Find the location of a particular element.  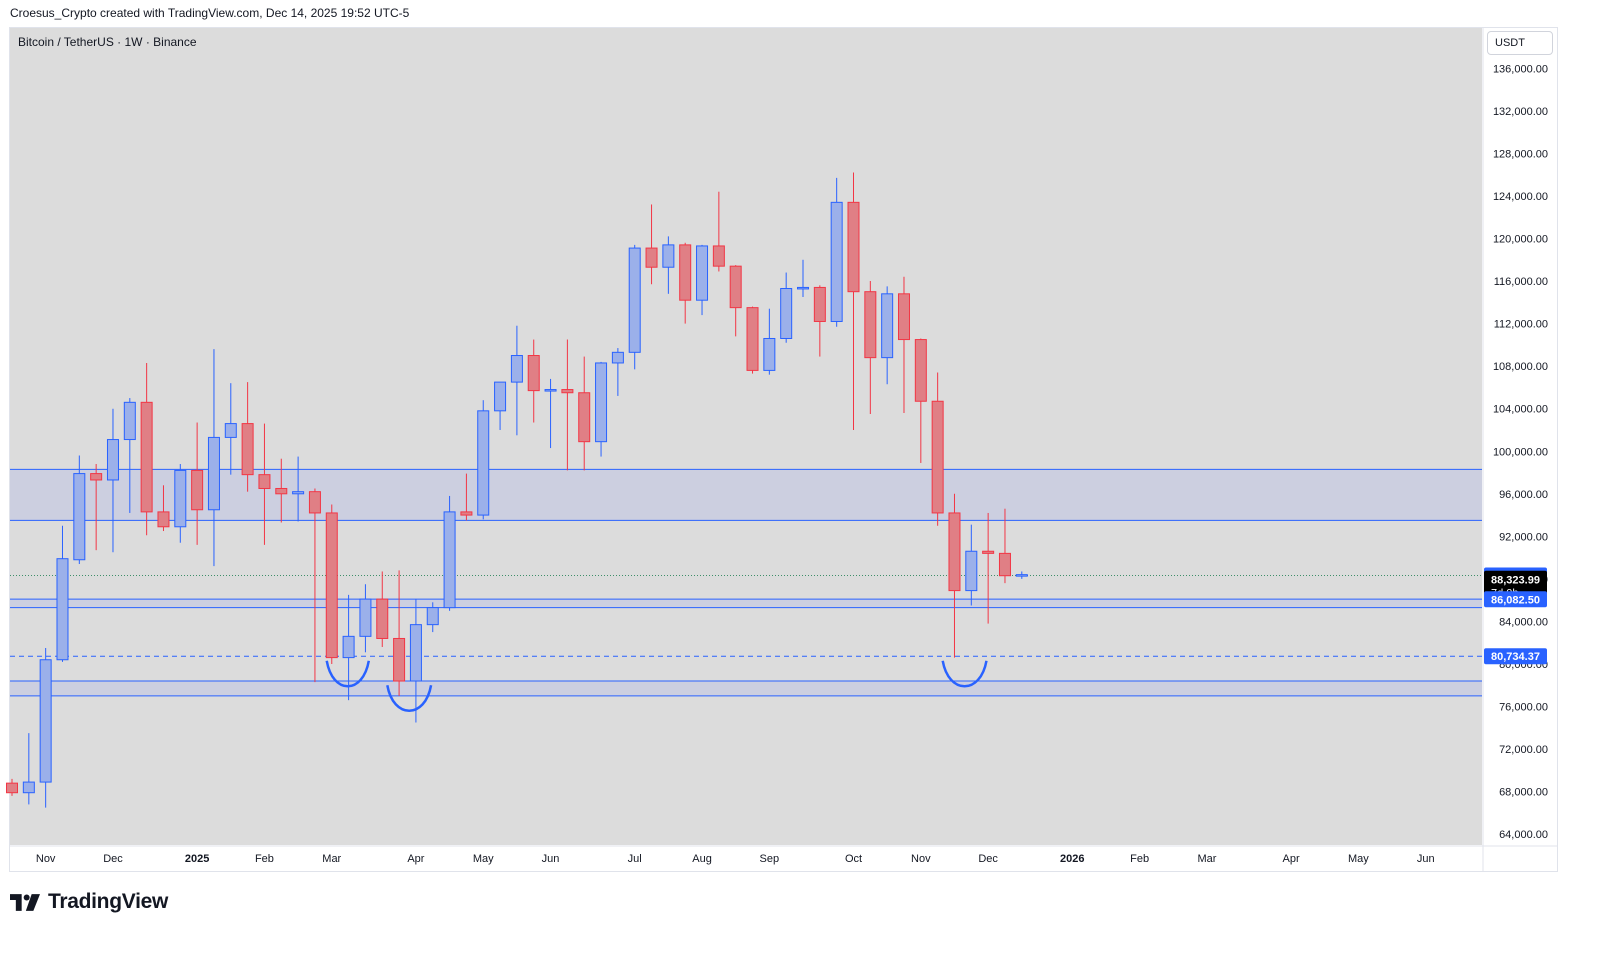

x-tick-label: Jul is located at coordinates (635, 859).